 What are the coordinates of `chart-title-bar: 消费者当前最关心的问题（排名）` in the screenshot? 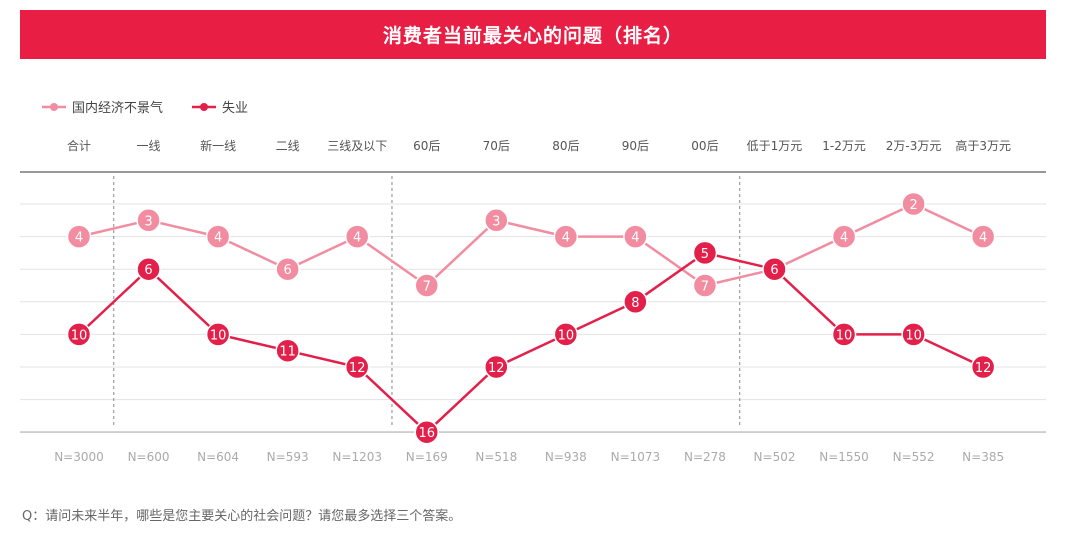 It's located at (533, 34).